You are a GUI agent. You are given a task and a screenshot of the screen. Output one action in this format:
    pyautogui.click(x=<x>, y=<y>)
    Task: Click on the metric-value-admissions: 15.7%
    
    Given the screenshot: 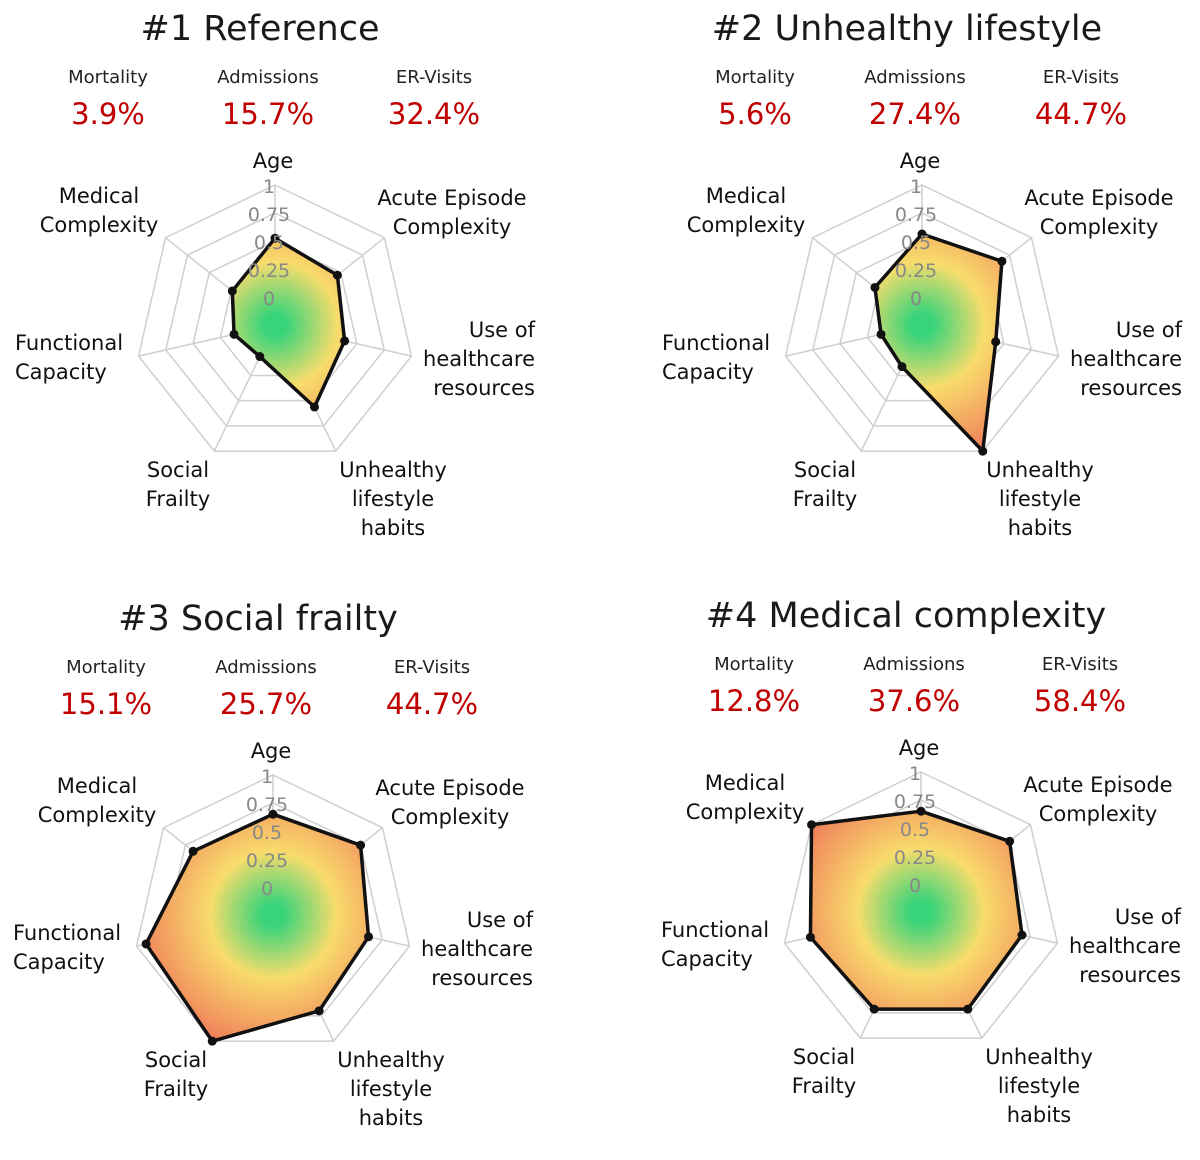 What is the action you would take?
    pyautogui.click(x=268, y=114)
    